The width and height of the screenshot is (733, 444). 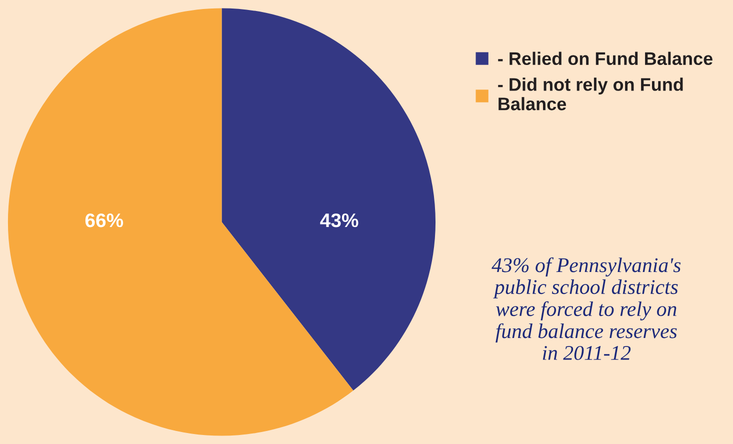 What do you see at coordinates (339, 220) in the screenshot?
I see `data-label: 43%` at bounding box center [339, 220].